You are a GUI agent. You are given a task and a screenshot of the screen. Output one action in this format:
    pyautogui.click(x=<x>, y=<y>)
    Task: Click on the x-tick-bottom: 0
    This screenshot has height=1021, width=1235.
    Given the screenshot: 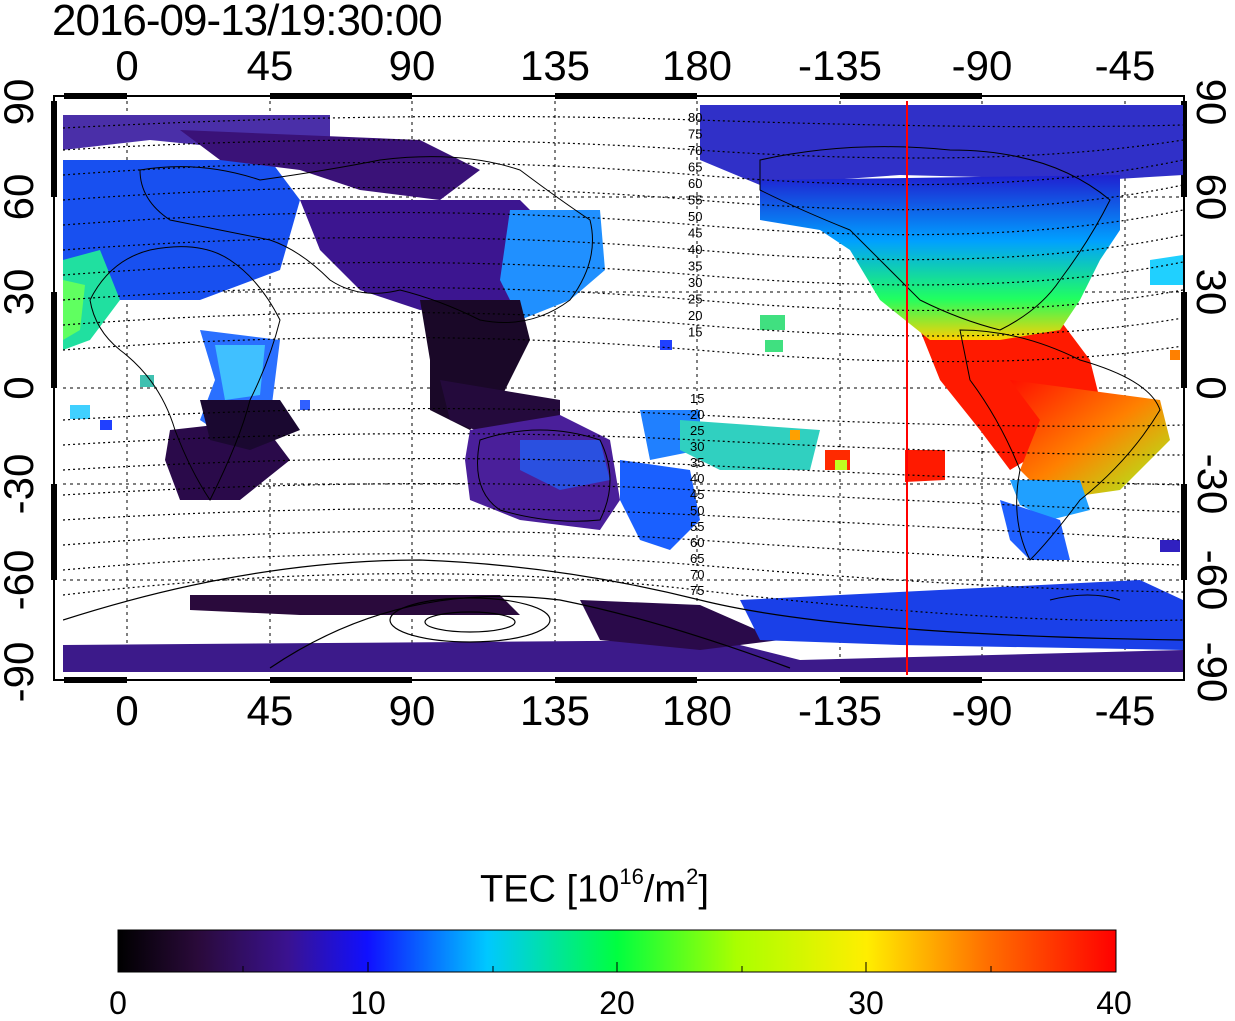 What is the action you would take?
    pyautogui.click(x=127, y=710)
    